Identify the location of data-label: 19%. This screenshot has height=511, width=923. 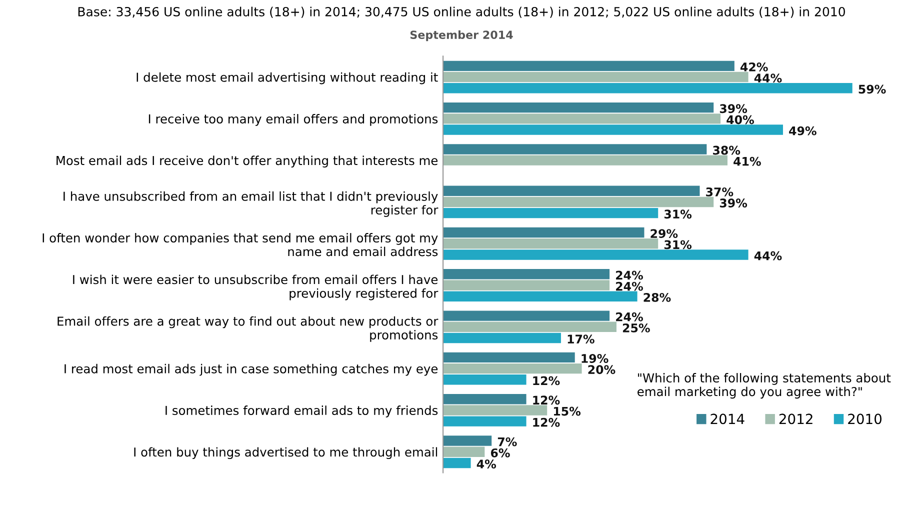
(595, 358).